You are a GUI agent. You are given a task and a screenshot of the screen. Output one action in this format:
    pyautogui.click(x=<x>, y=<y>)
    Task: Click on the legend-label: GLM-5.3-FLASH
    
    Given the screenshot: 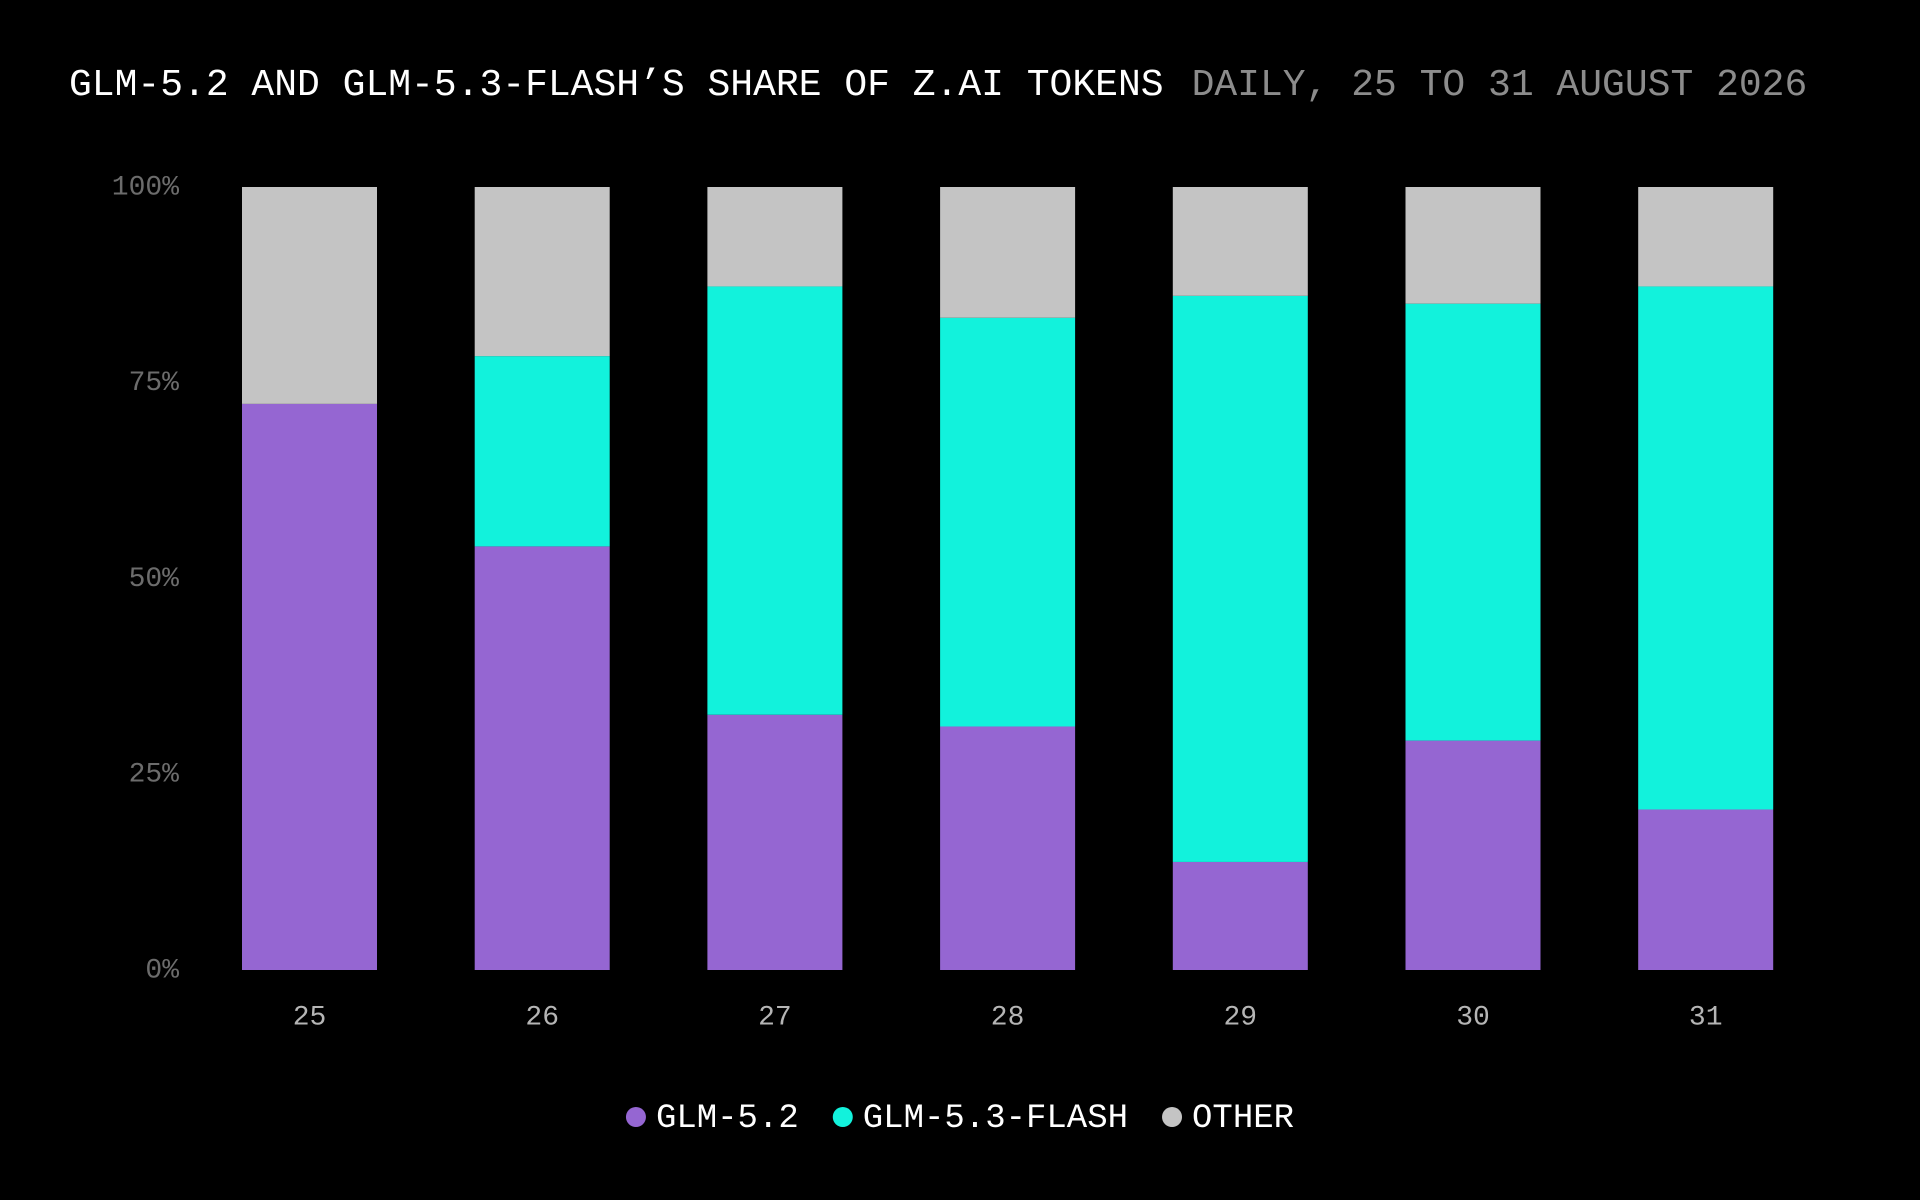 What is the action you would take?
    pyautogui.click(x=995, y=1119)
    